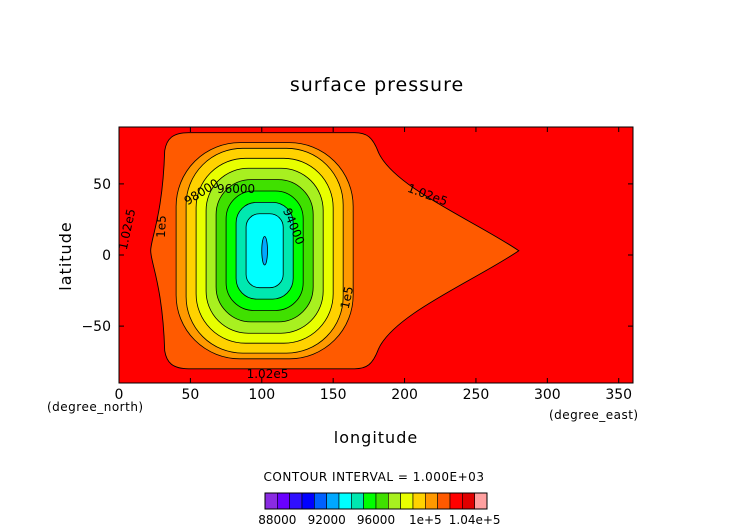 The height and width of the screenshot is (532, 752). Describe the element at coordinates (327, 520) in the screenshot. I see `colorbar-tick-label: 92000` at that location.